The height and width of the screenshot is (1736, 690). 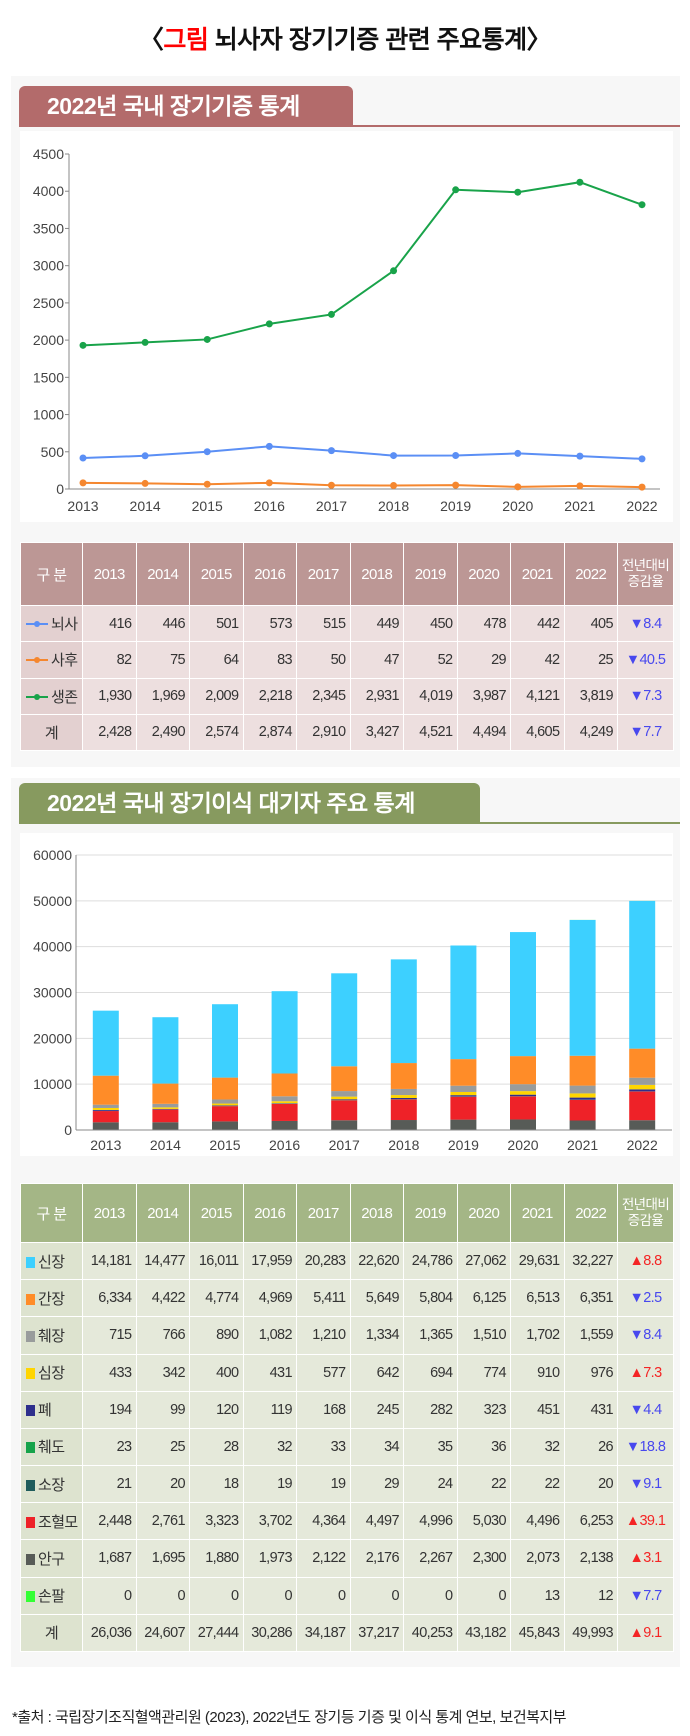 I want to click on table-cell: 1,365, so click(x=430, y=1335).